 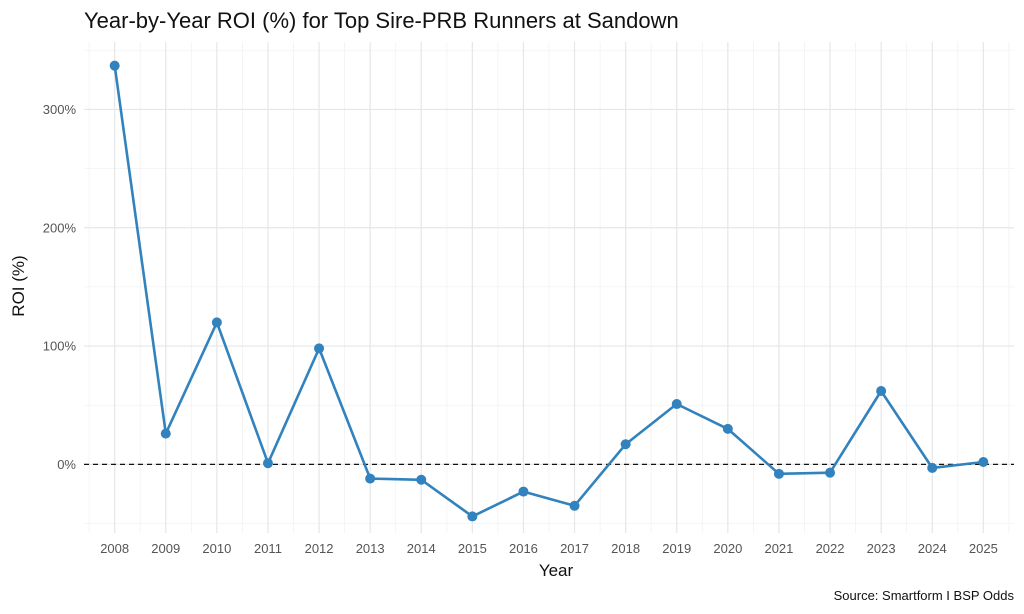 I want to click on data-point-2016, so click(x=523, y=491).